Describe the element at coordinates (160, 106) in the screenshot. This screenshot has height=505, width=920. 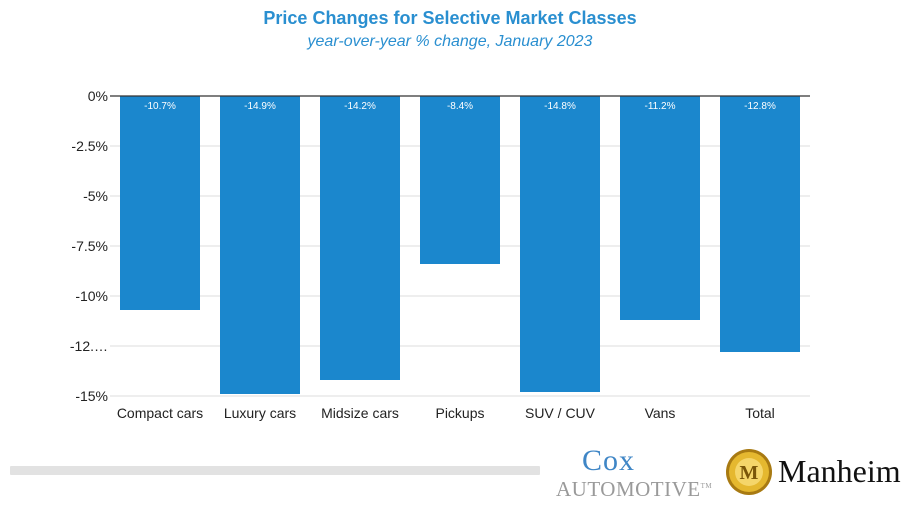
I see `data-label: -10.7%` at that location.